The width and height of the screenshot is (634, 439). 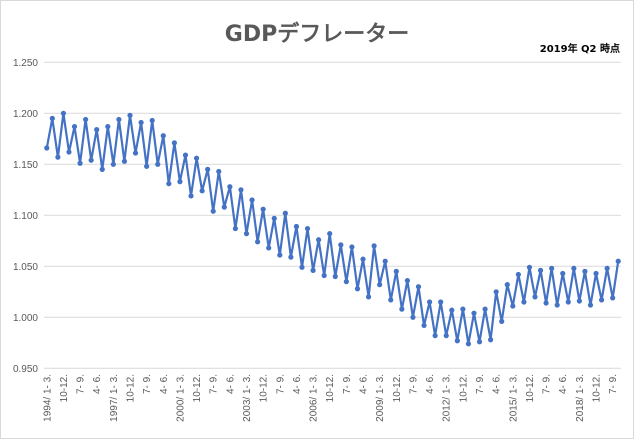 What do you see at coordinates (25, 114) in the screenshot?
I see `y-tick-label: 1.200` at bounding box center [25, 114].